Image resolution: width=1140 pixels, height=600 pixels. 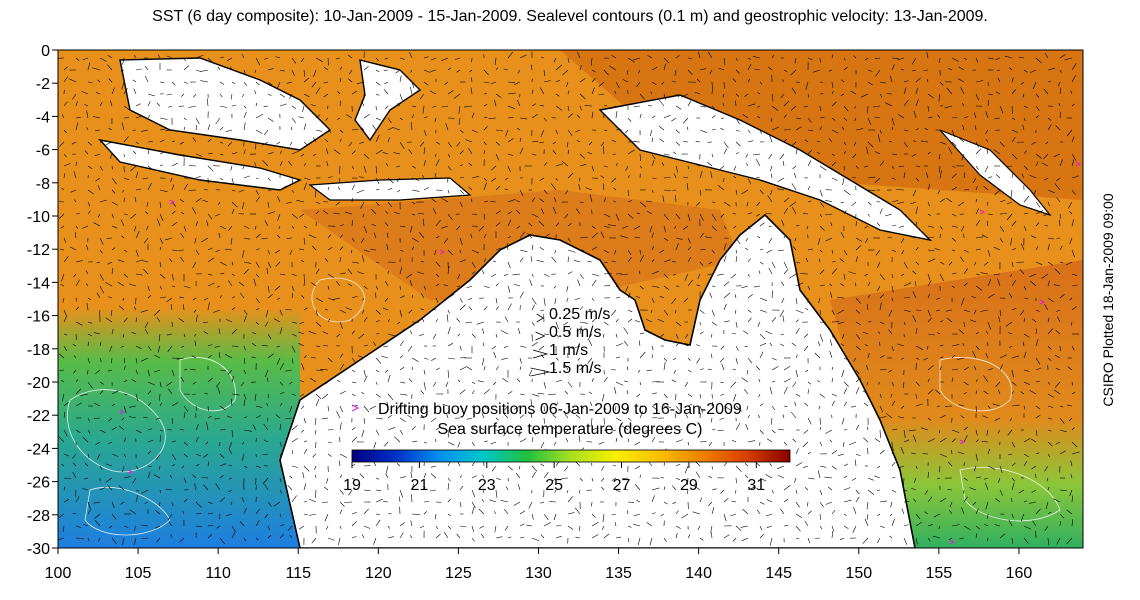 I want to click on x-tick-label: 110, so click(x=218, y=573).